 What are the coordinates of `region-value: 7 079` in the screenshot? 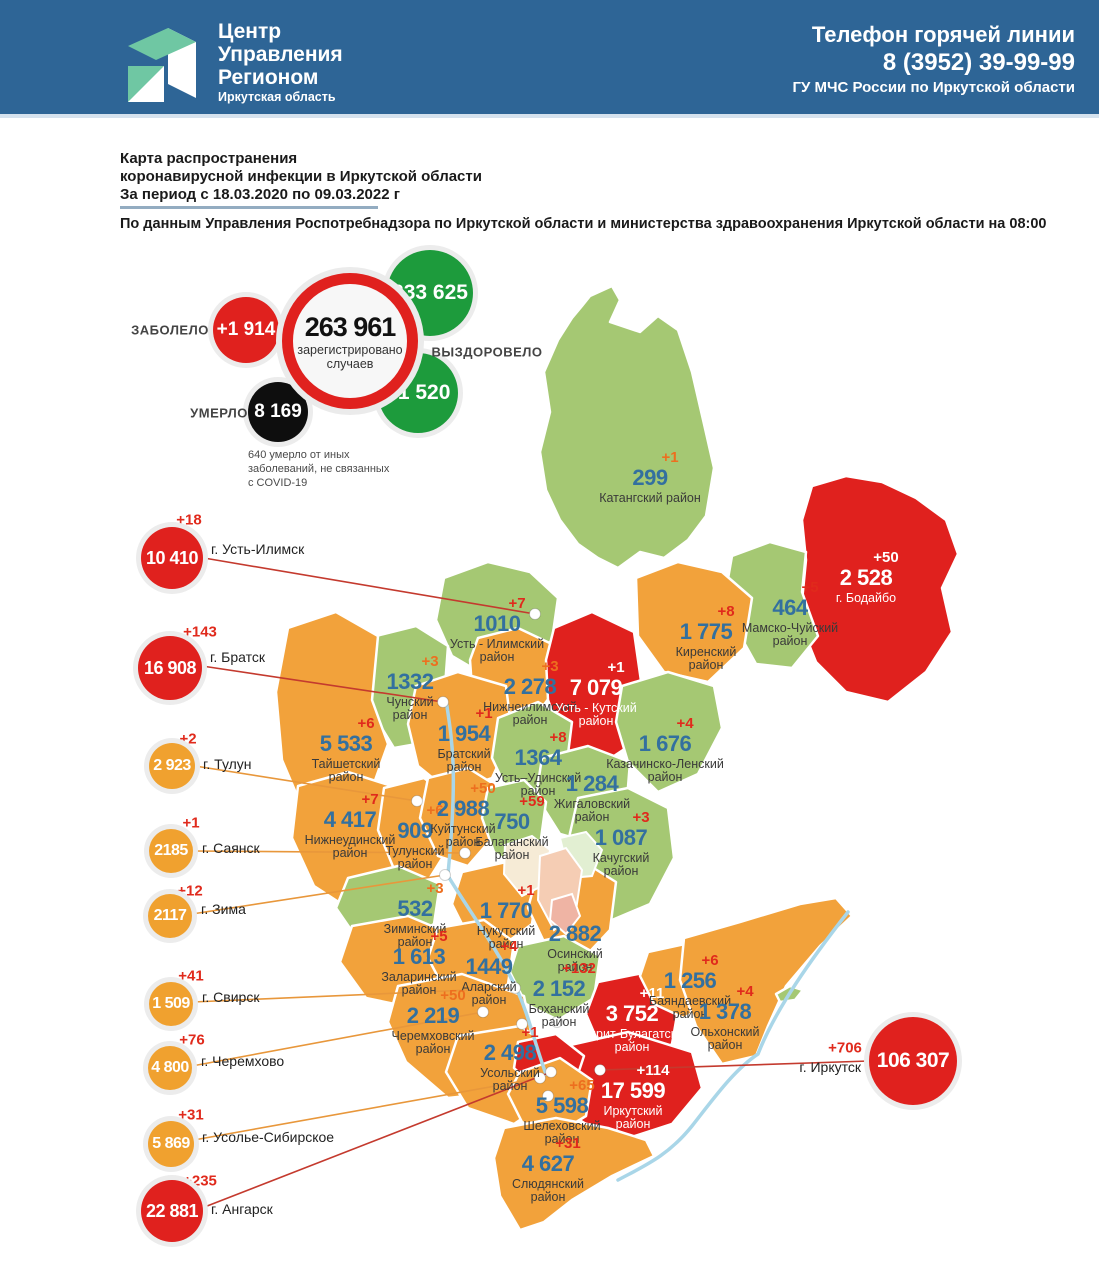 It's located at (596, 687).